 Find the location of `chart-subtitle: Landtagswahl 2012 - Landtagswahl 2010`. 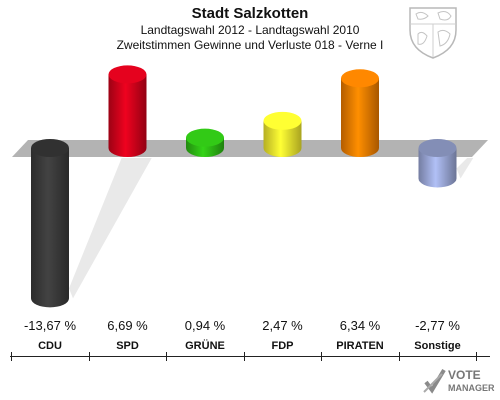

chart-subtitle: Landtagswahl 2012 - Landtagswahl 2010 is located at coordinates (250, 30).